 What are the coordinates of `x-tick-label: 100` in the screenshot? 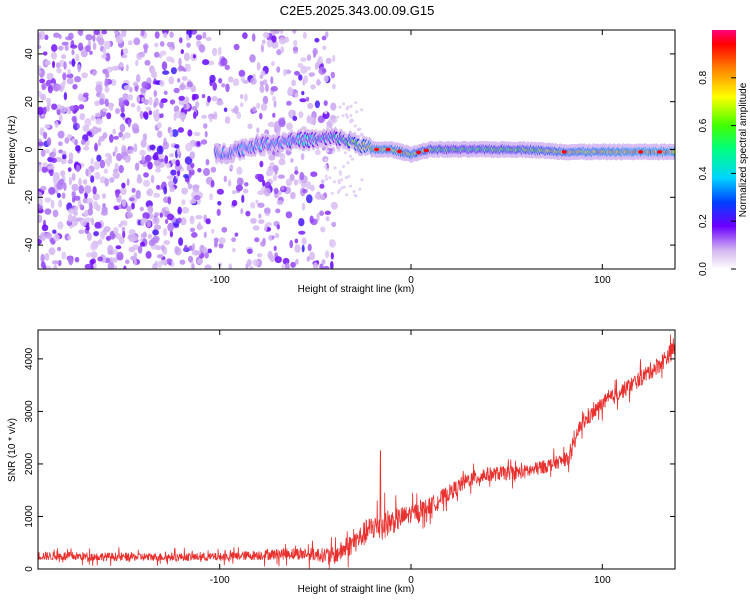 It's located at (602, 280).